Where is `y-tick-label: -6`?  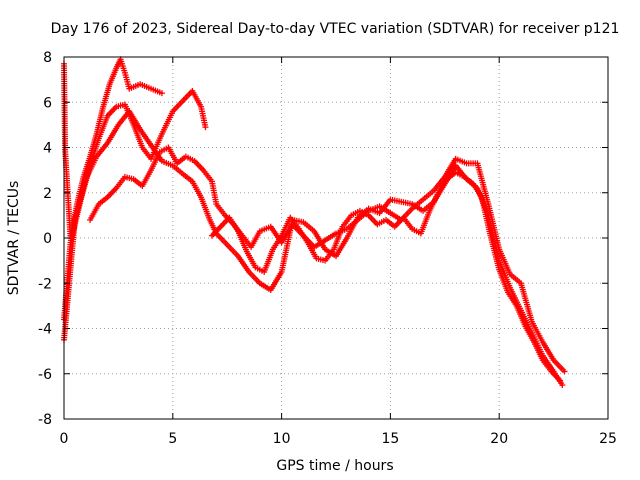 y-tick-label: -6 is located at coordinates (45, 375).